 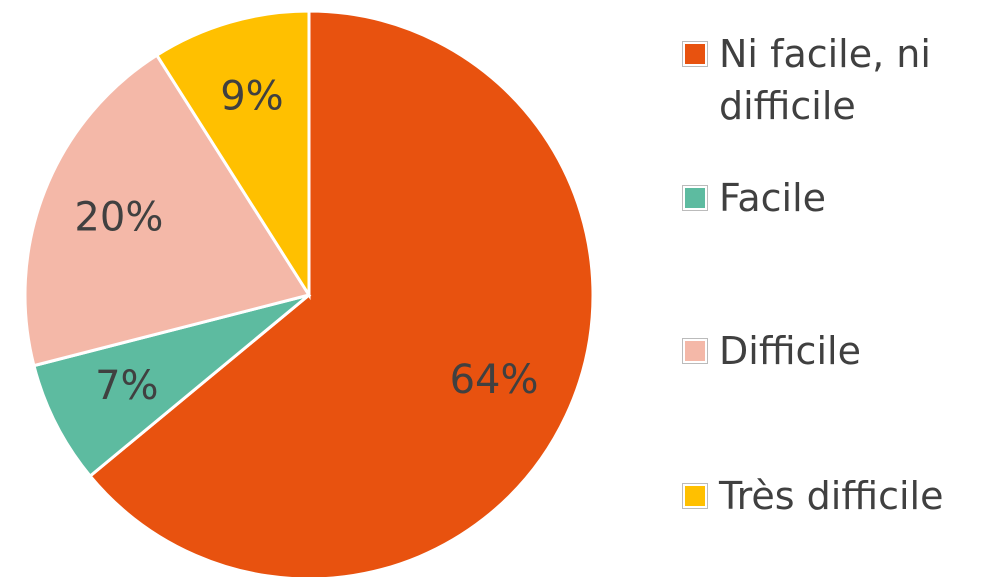 I want to click on legend-item: Facile, so click(x=842, y=198).